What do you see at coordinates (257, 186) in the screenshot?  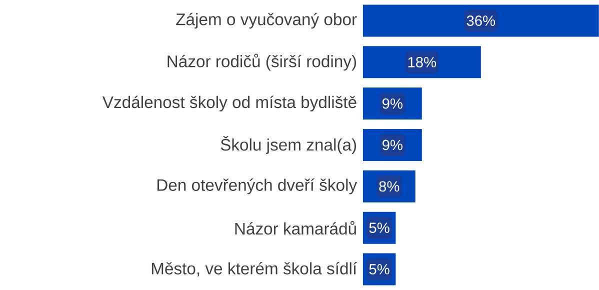 I see `y-tick-label: Den otevřených dveří školy` at bounding box center [257, 186].